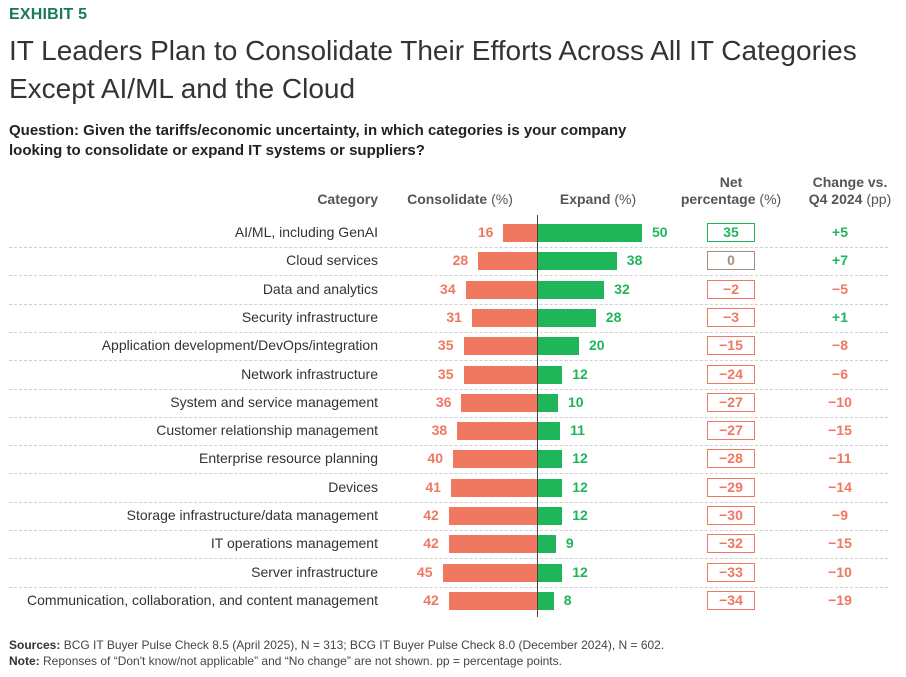 Image resolution: width=906 pixels, height=677 pixels. Describe the element at coordinates (840, 515) in the screenshot. I see `change-value: −9` at that location.